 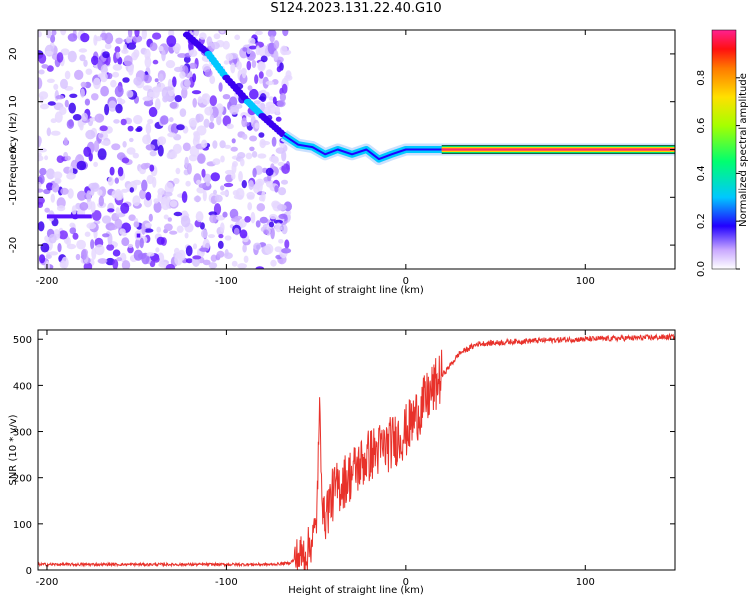 I want to click on colorbar-gradient, so click(x=724, y=149).